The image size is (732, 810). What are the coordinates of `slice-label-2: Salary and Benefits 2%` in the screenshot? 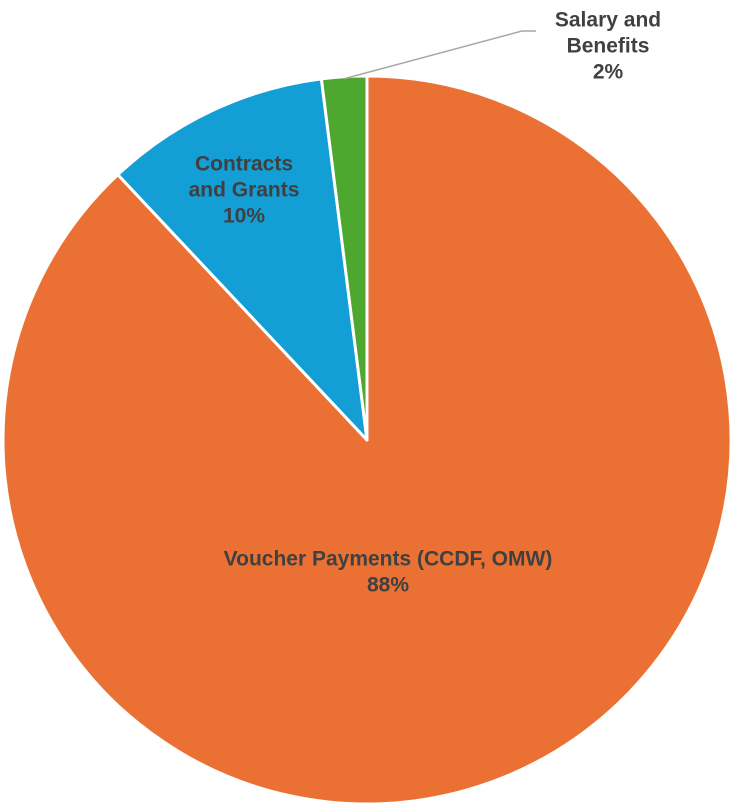 It's located at (608, 46).